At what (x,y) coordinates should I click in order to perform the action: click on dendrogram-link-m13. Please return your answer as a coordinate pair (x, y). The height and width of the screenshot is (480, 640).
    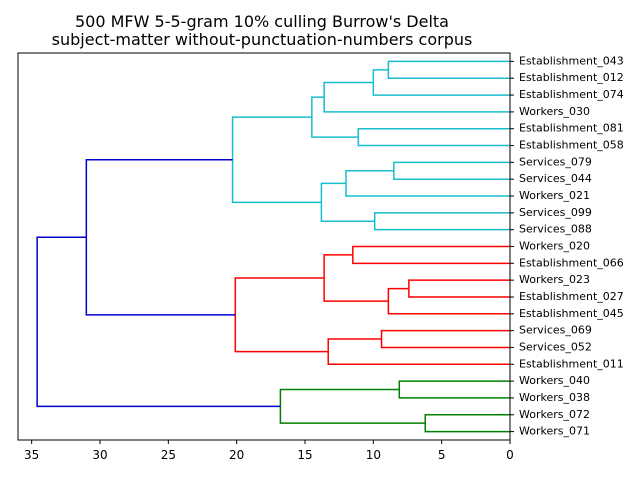
    Looking at the image, I should click on (448, 301).